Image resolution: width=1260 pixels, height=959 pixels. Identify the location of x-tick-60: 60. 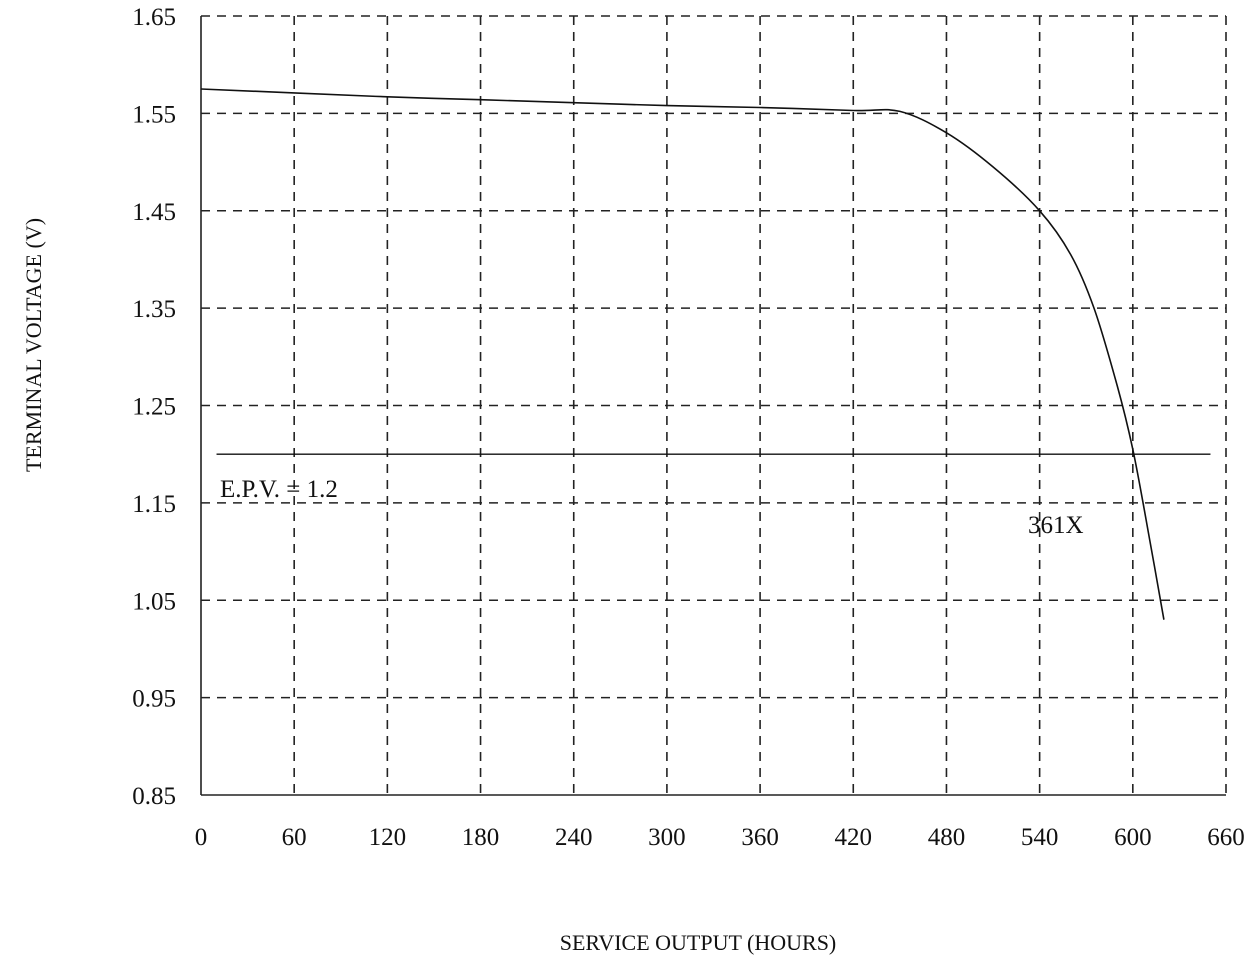
(294, 837).